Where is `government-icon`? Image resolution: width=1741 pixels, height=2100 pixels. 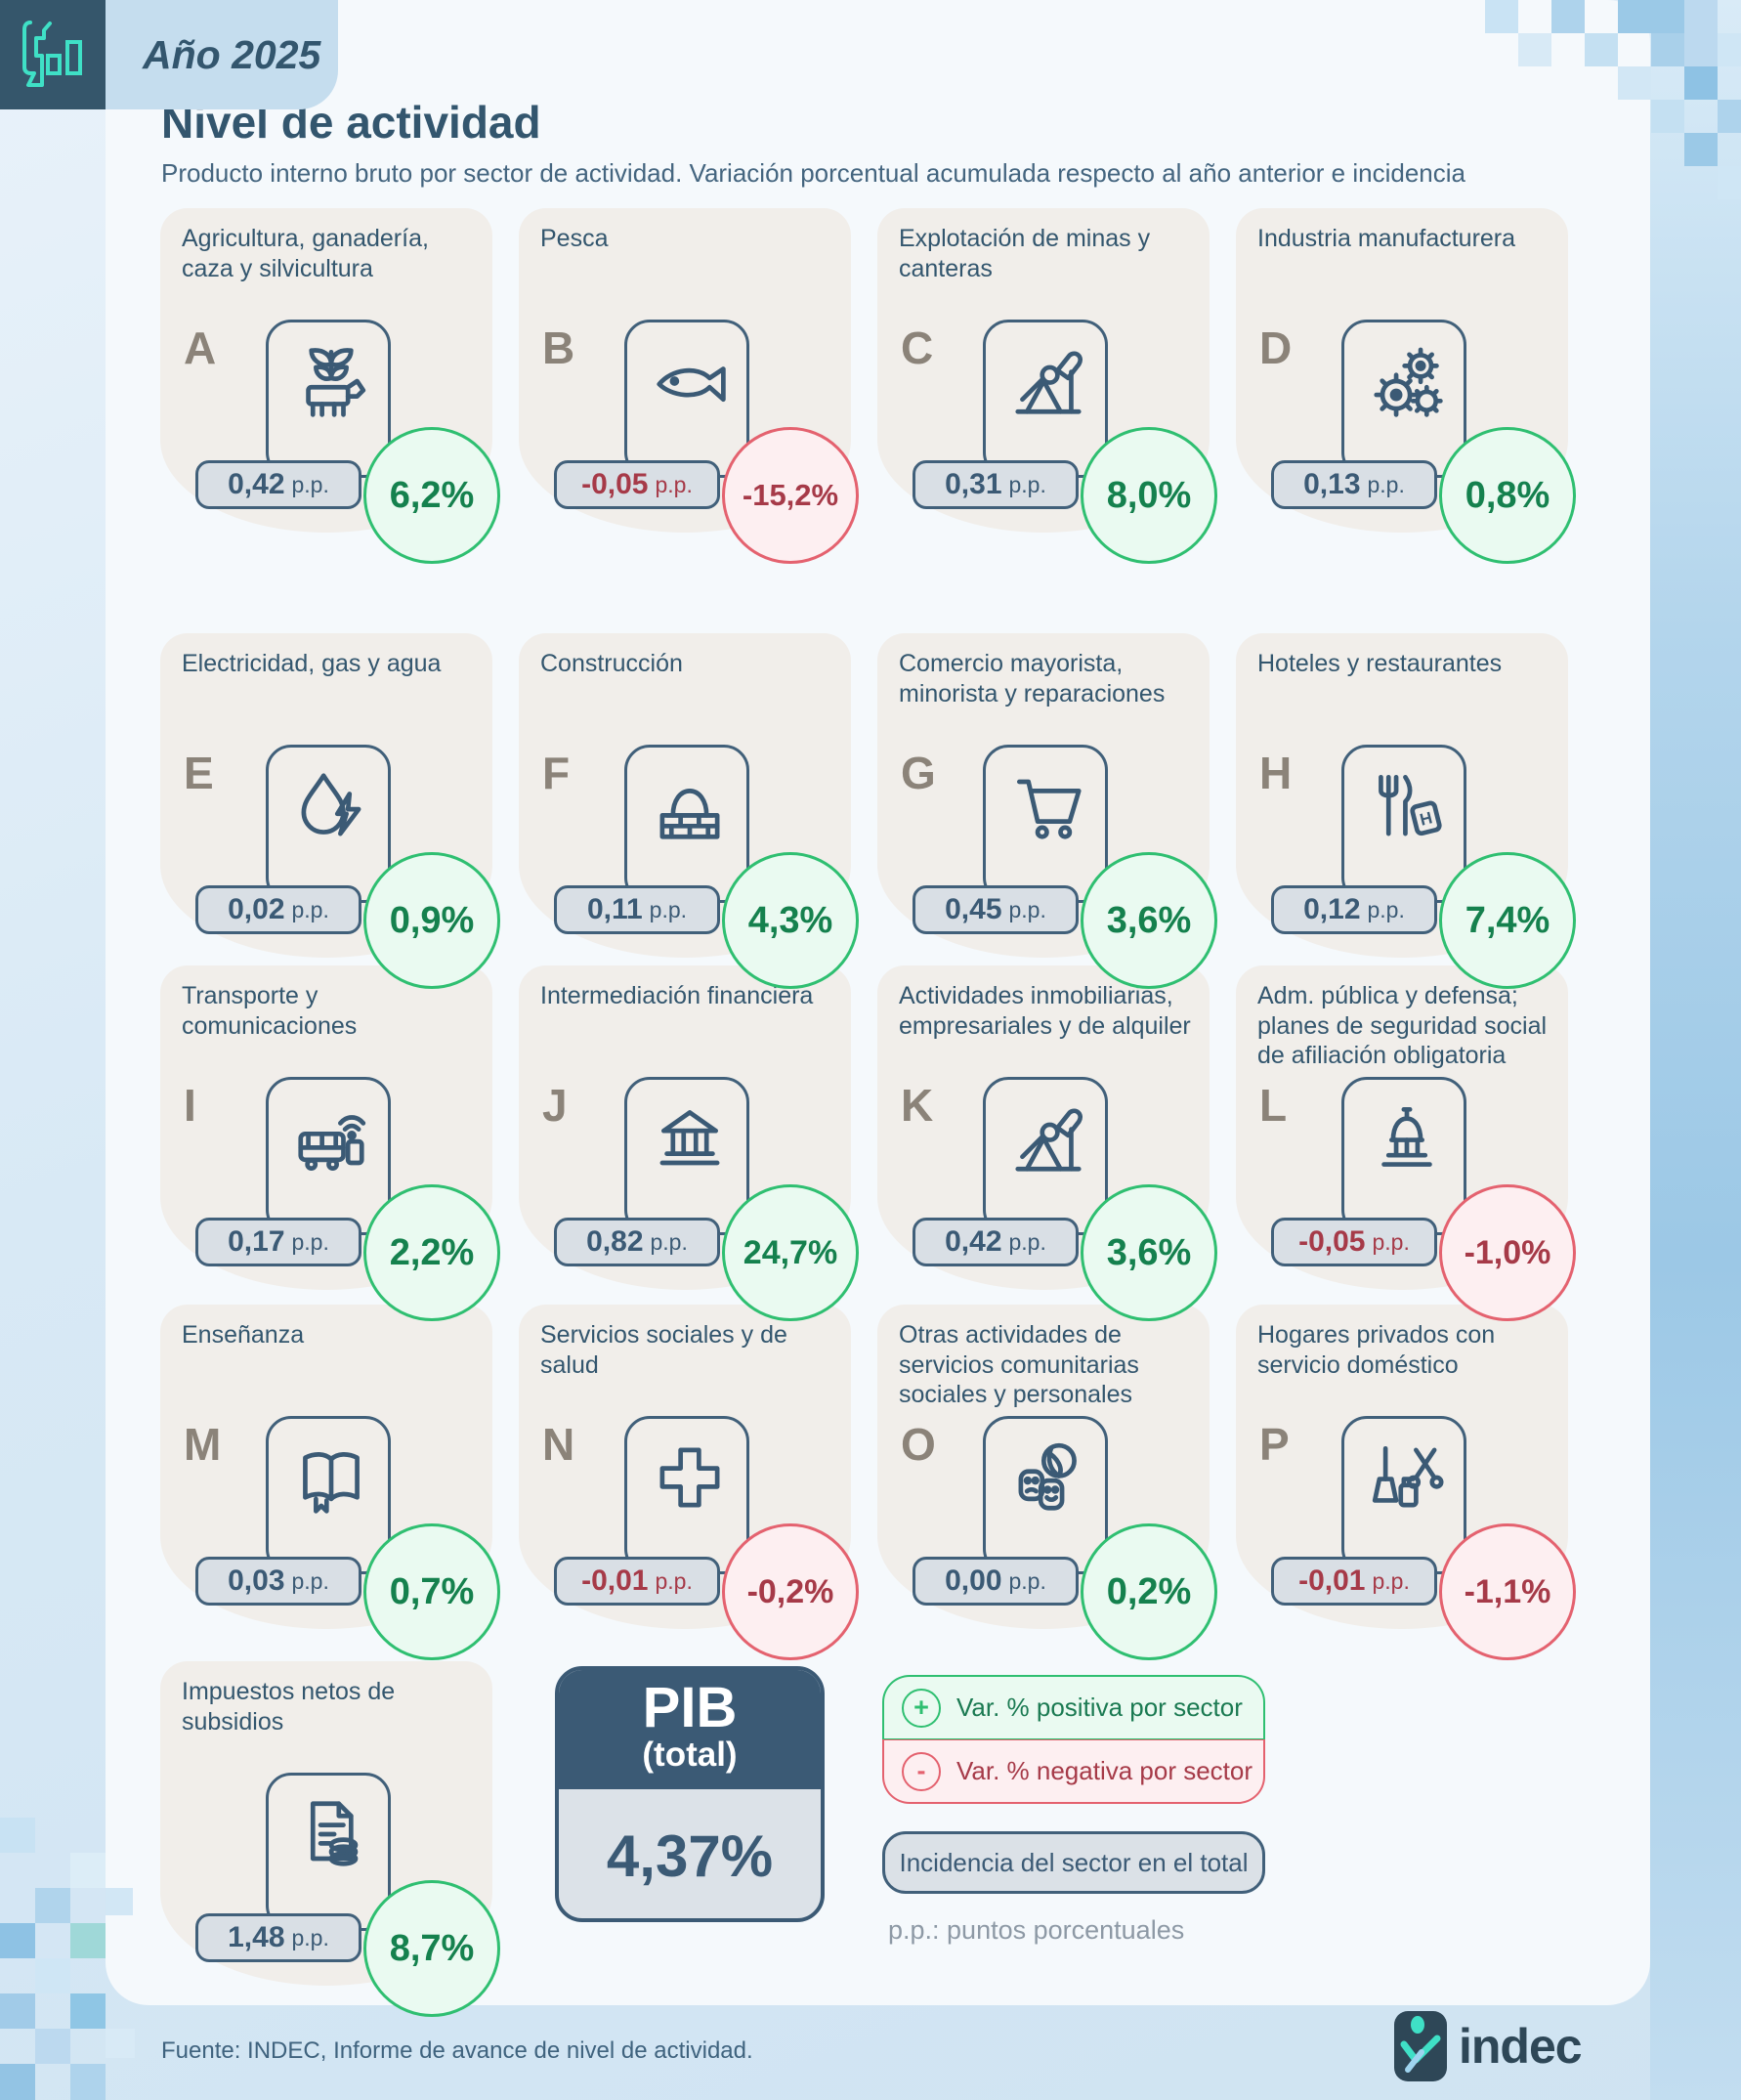
government-icon is located at coordinates (1406, 1136).